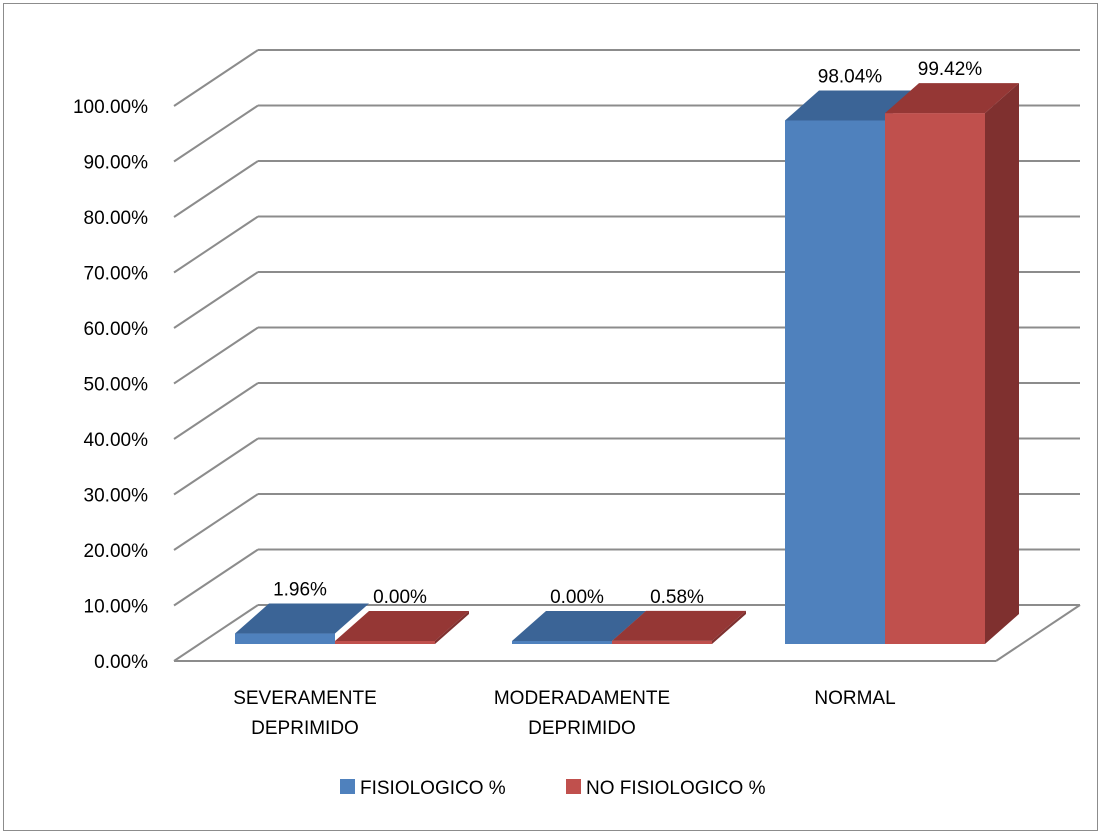 Image resolution: width=1104 pixels, height=838 pixels. Describe the element at coordinates (553, 788) in the screenshot. I see `legend: FISIOLOGICO % NO FISIOLOGICO %` at that location.